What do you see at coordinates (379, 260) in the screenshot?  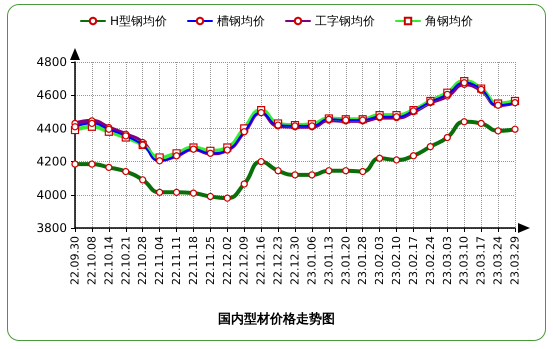 I see `x-tick-label: 23.02.03` at bounding box center [379, 260].